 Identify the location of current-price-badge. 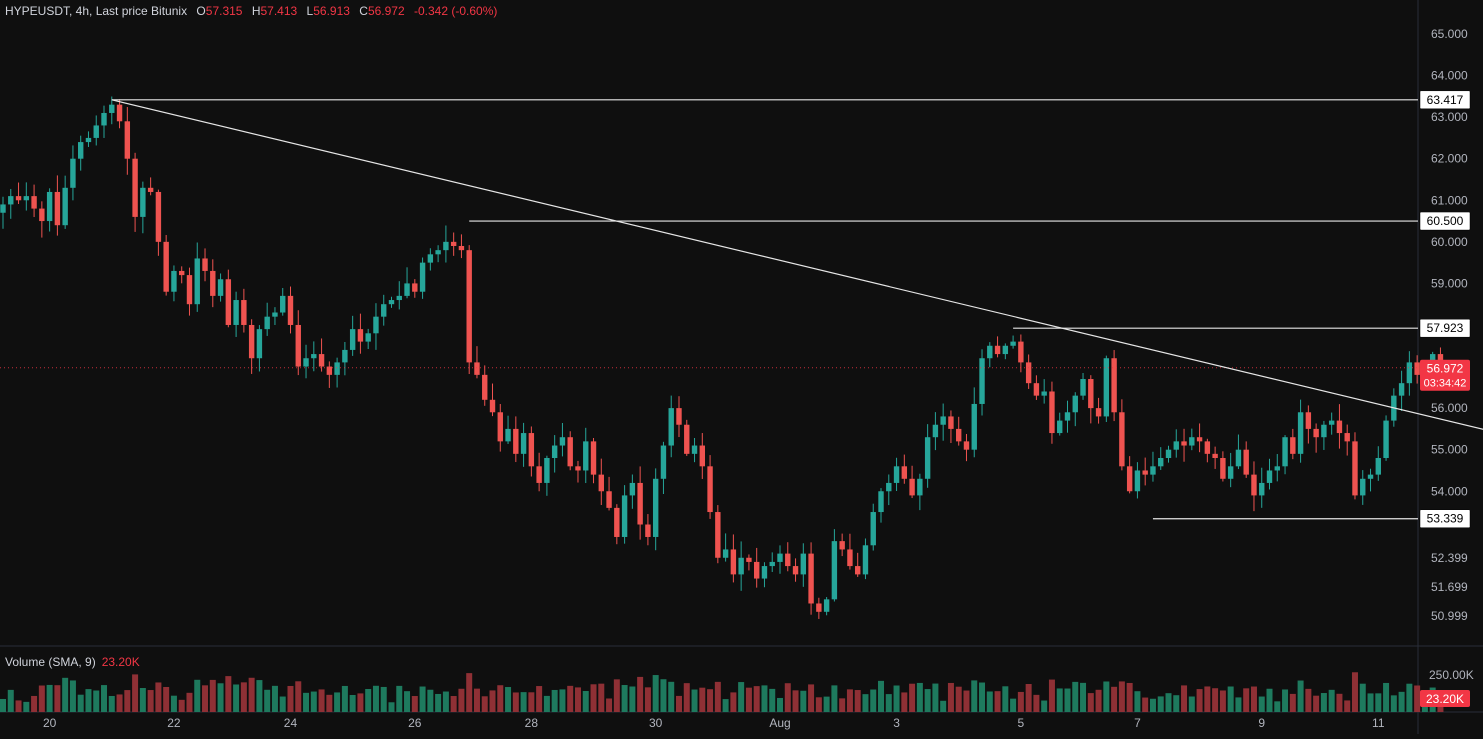
(1445, 375).